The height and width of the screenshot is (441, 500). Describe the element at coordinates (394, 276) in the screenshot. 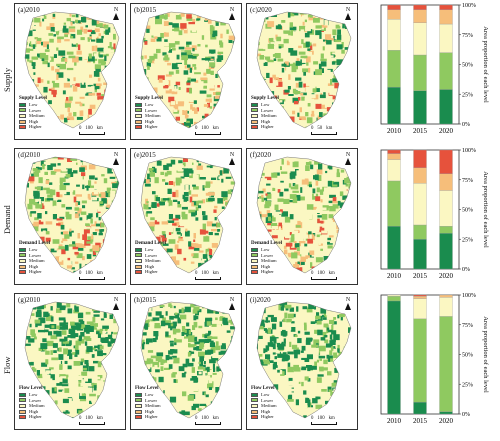

I see `x-tick-label: 2010` at that location.